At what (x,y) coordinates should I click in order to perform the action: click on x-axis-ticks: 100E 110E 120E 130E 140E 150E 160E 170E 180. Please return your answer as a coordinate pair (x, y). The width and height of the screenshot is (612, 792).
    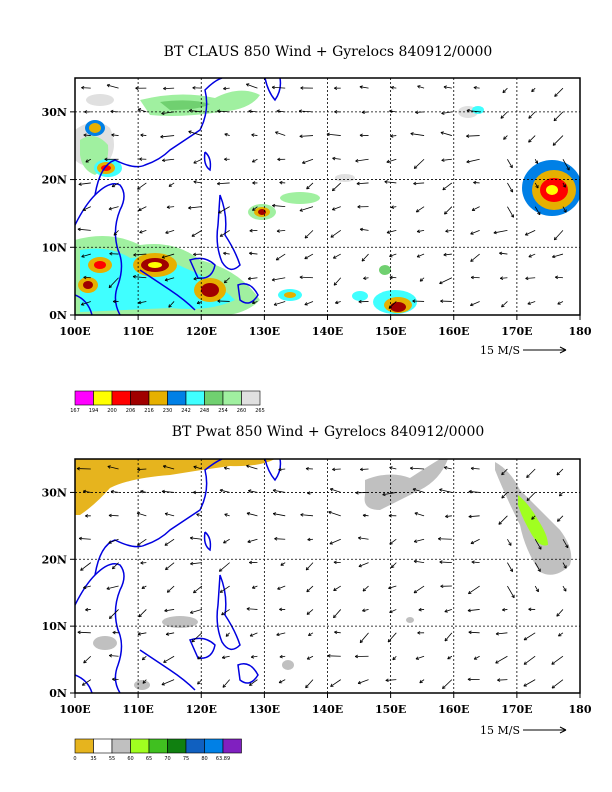
    Looking at the image, I should click on (325, 704).